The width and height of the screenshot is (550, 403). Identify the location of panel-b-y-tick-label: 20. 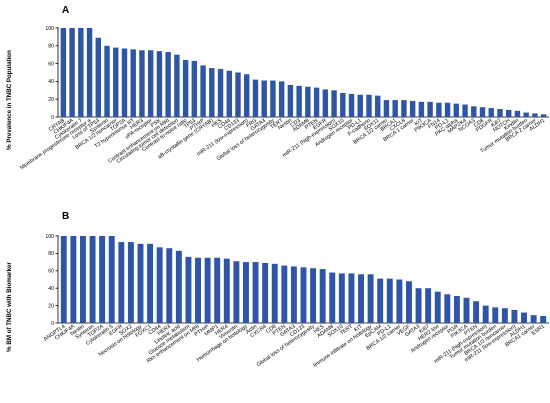
(51, 306).